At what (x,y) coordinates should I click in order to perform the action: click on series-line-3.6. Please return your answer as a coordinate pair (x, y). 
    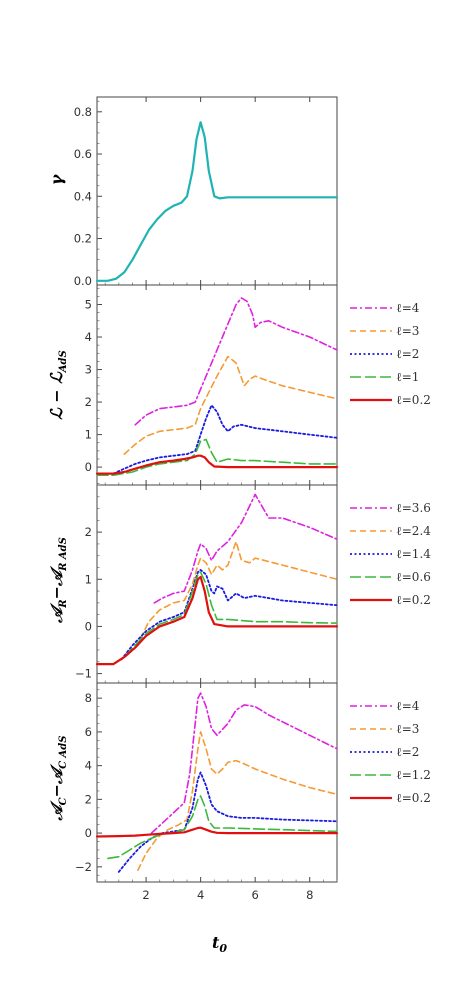
    Looking at the image, I should click on (245, 548).